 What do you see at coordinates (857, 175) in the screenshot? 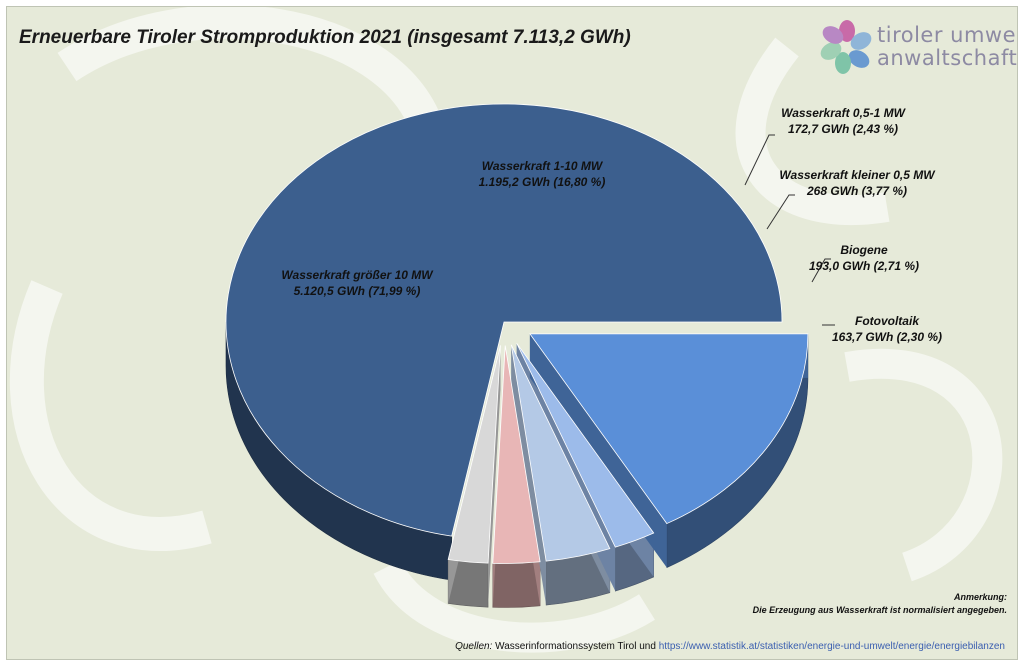
I see `slice-label-name: Wasserkraft kleiner 0,5 MW` at bounding box center [857, 175].